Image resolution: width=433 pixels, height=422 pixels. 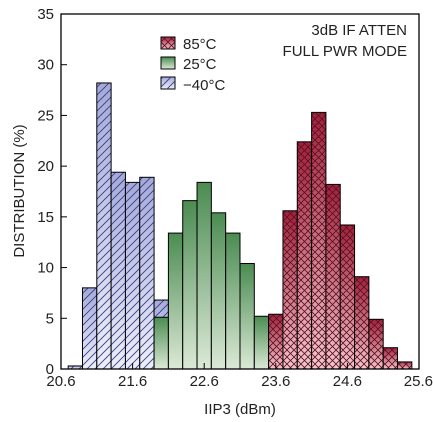 I want to click on legend-label-m40c: −40°C, so click(x=204, y=85).